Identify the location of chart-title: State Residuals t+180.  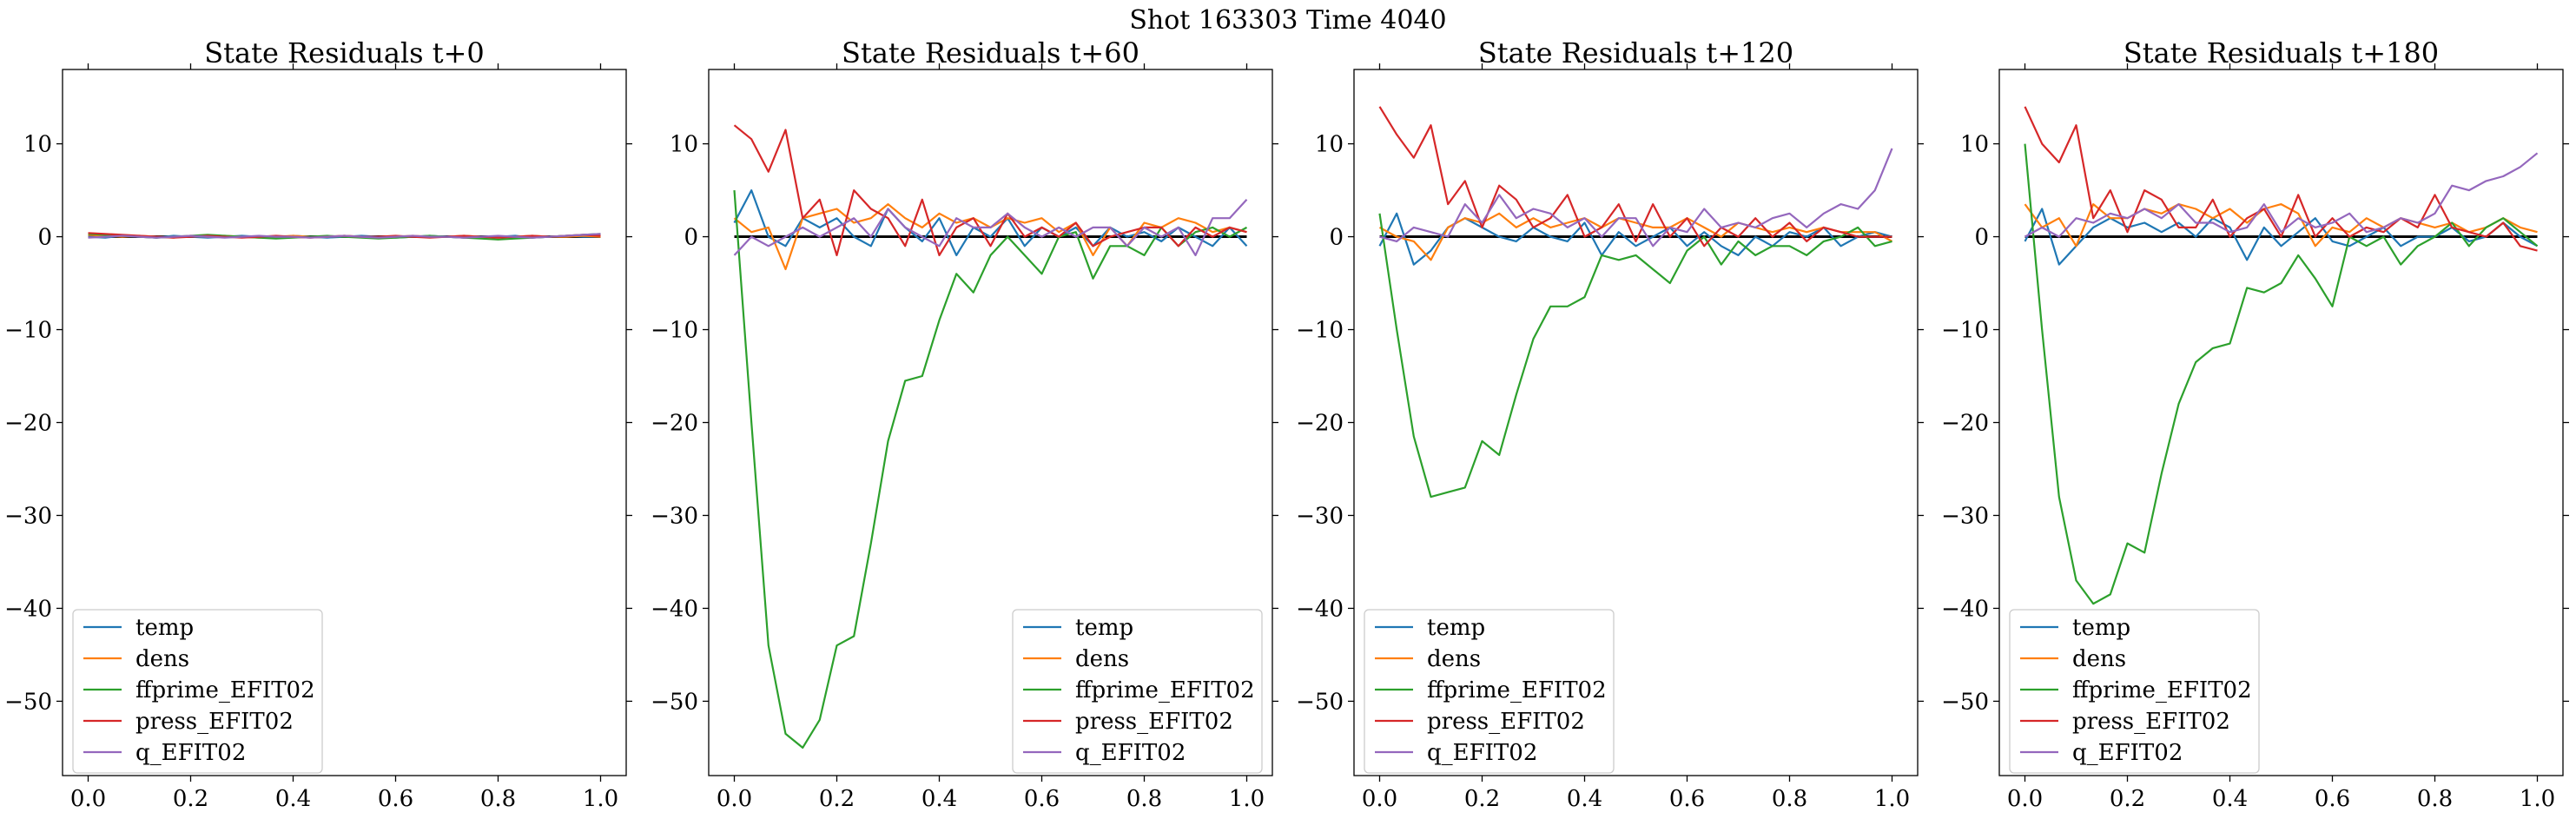
(2281, 52).